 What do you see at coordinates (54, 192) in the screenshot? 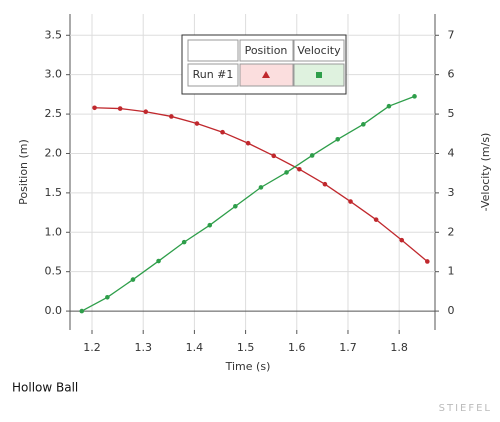
I see `y-tick-label: 1.5` at bounding box center [54, 192].